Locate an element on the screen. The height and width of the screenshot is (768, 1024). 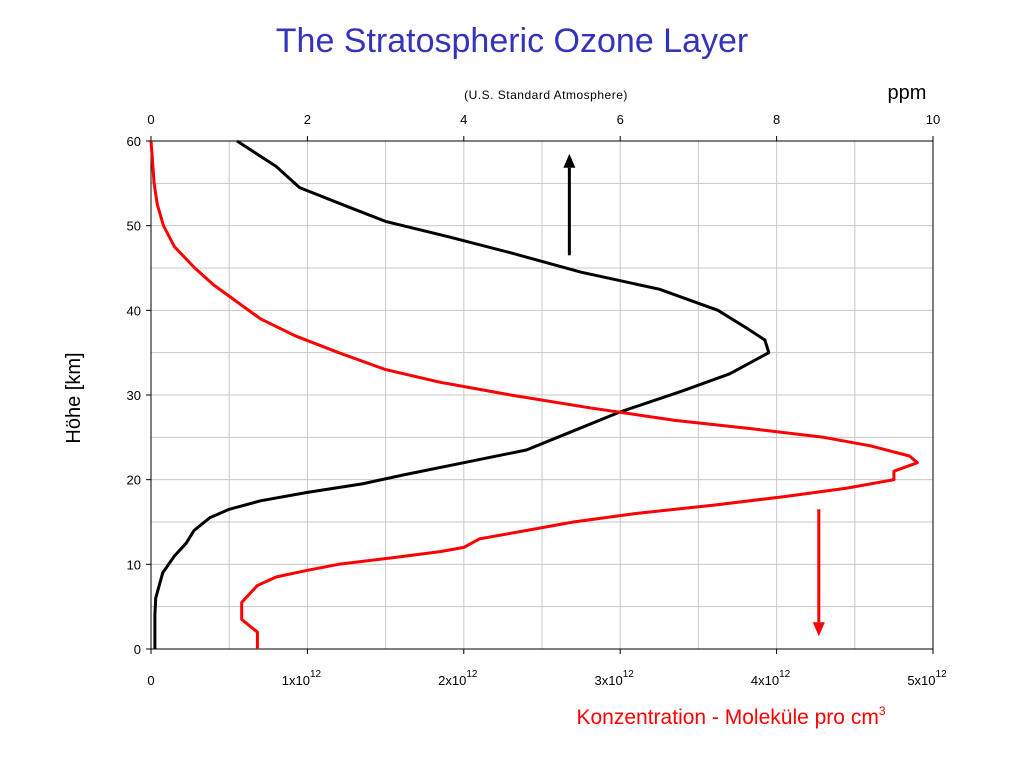
y-tick-label: 20 is located at coordinates (134, 480).